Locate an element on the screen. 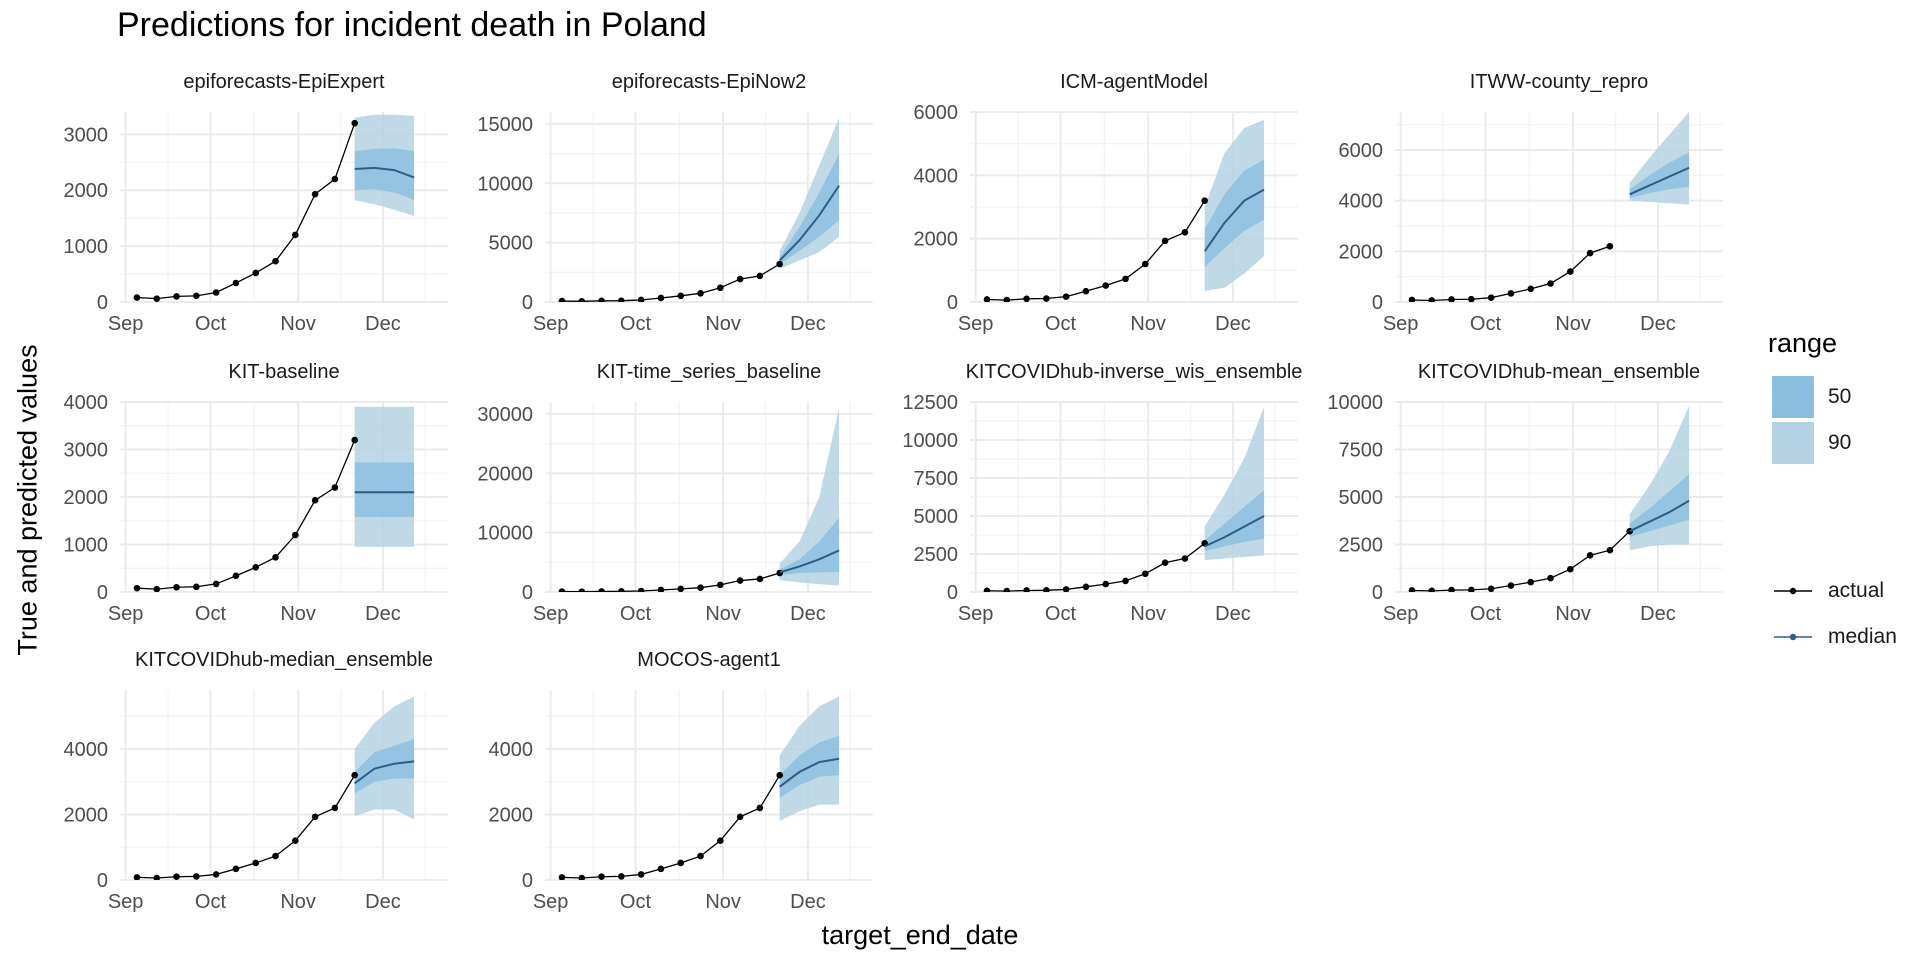 This screenshot has height=960, width=1920. panel-10: MOCOS-agent1 0 2000 4000 Sep Oct Nov Dec is located at coordinates (681, 781).